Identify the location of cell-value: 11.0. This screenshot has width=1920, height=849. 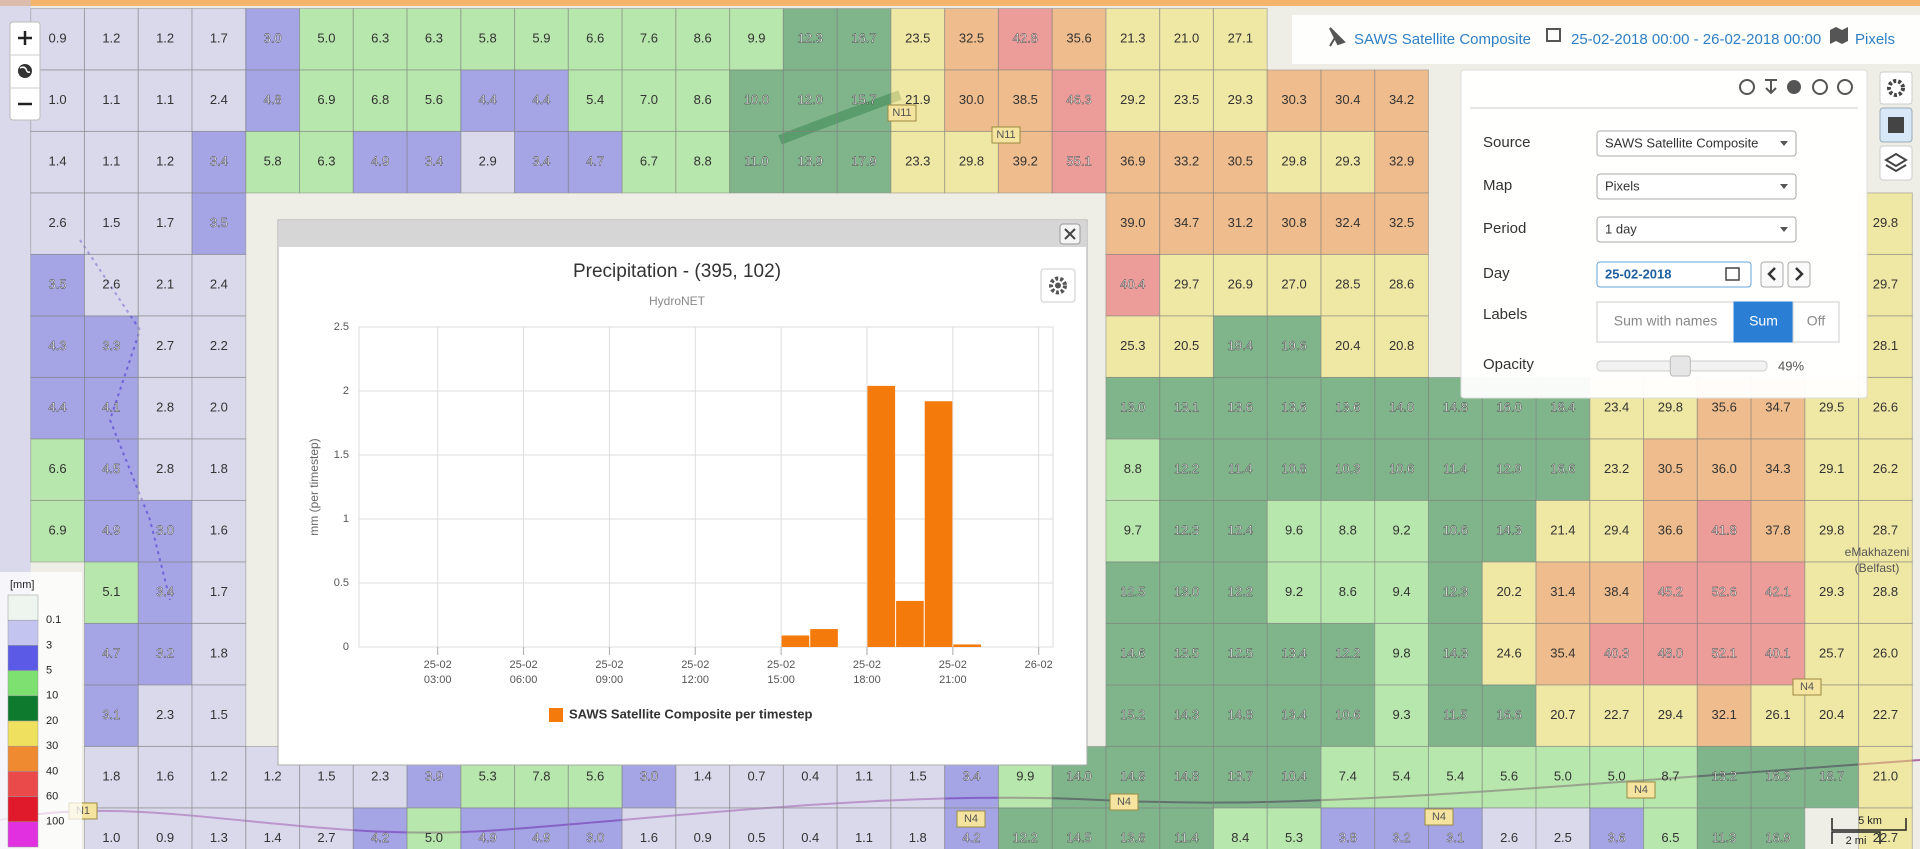
(756, 161).